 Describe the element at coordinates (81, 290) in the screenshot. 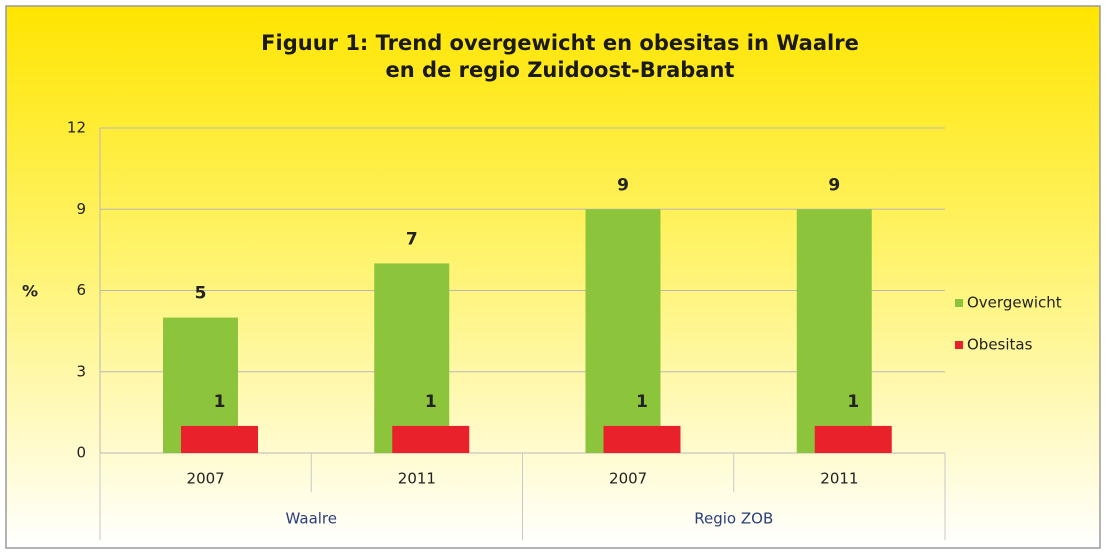

I see `y-tick-label: 6` at that location.